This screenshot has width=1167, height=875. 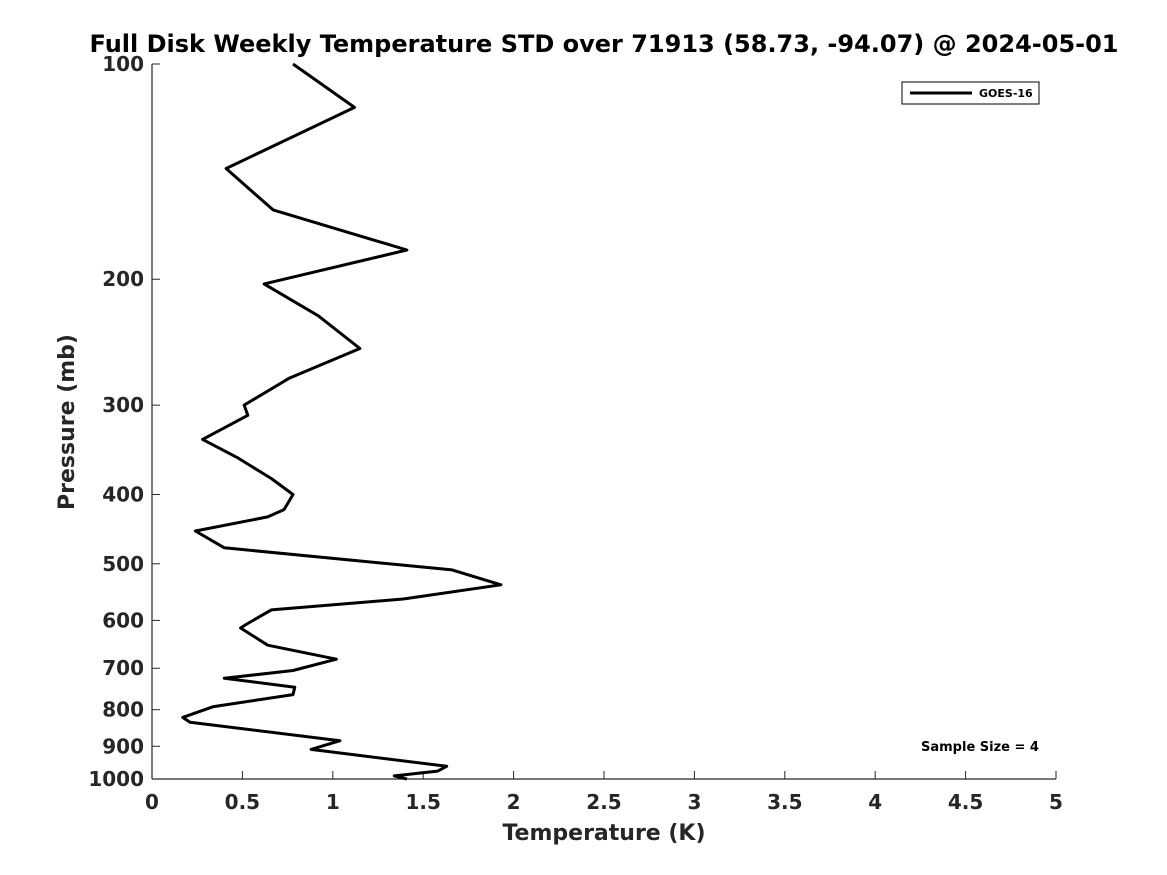 I want to click on x-axis-label: Temperature (K), so click(x=603, y=833).